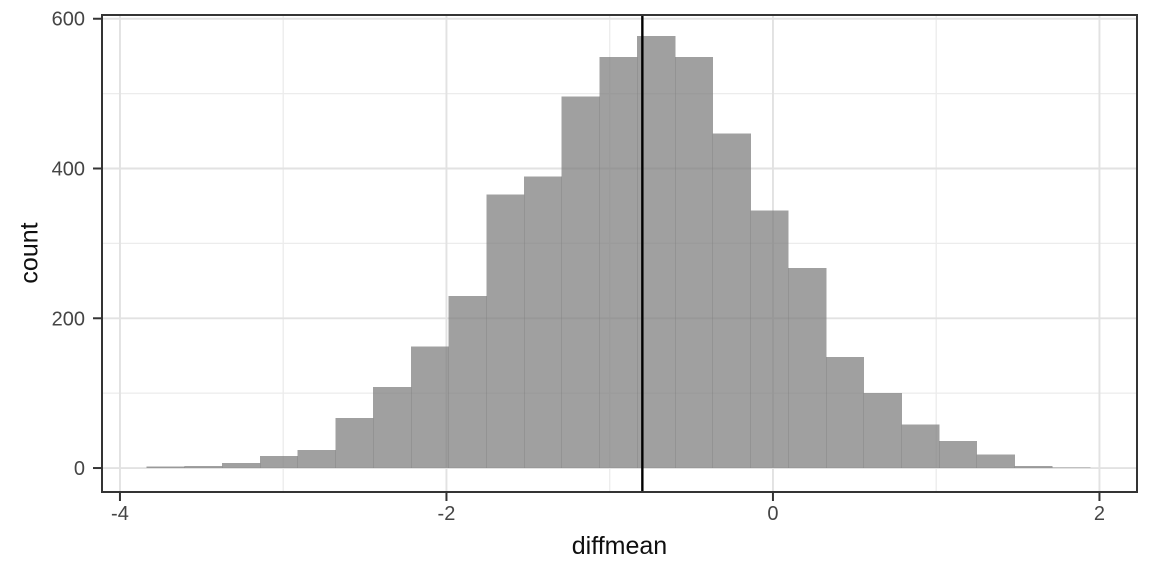 This screenshot has width=1152, height=576. Describe the element at coordinates (1099, 514) in the screenshot. I see `x-tick-label: 2` at that location.